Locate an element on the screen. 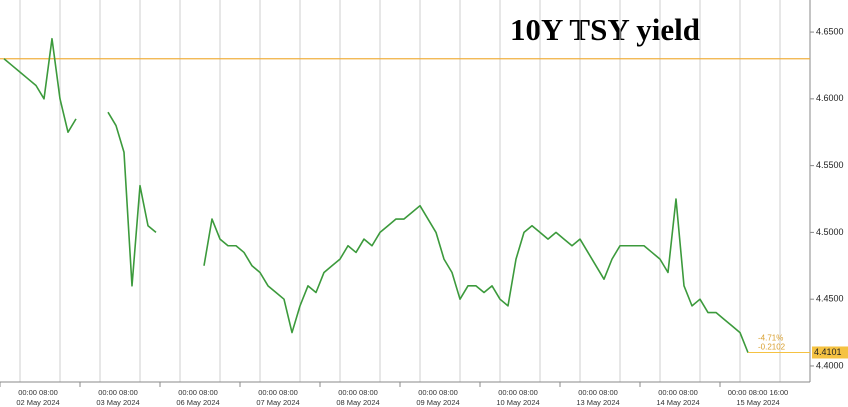 This screenshot has height=407, width=848. x-date-label: 07 May 2024 is located at coordinates (277, 402).